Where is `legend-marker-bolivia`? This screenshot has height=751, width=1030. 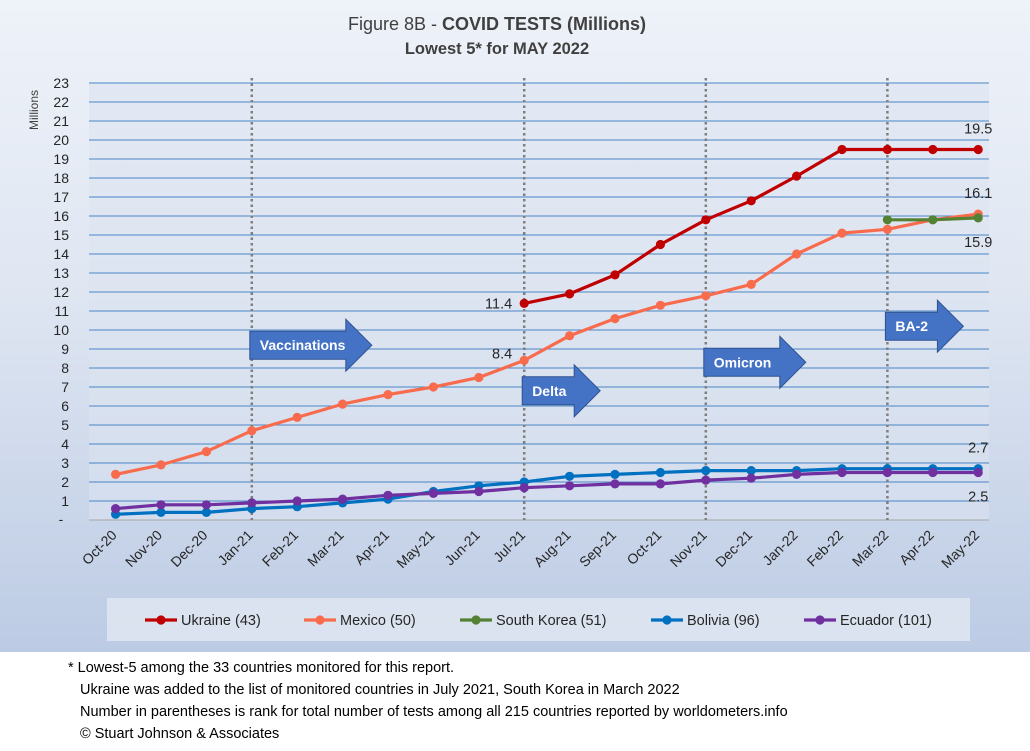 legend-marker-bolivia is located at coordinates (667, 620).